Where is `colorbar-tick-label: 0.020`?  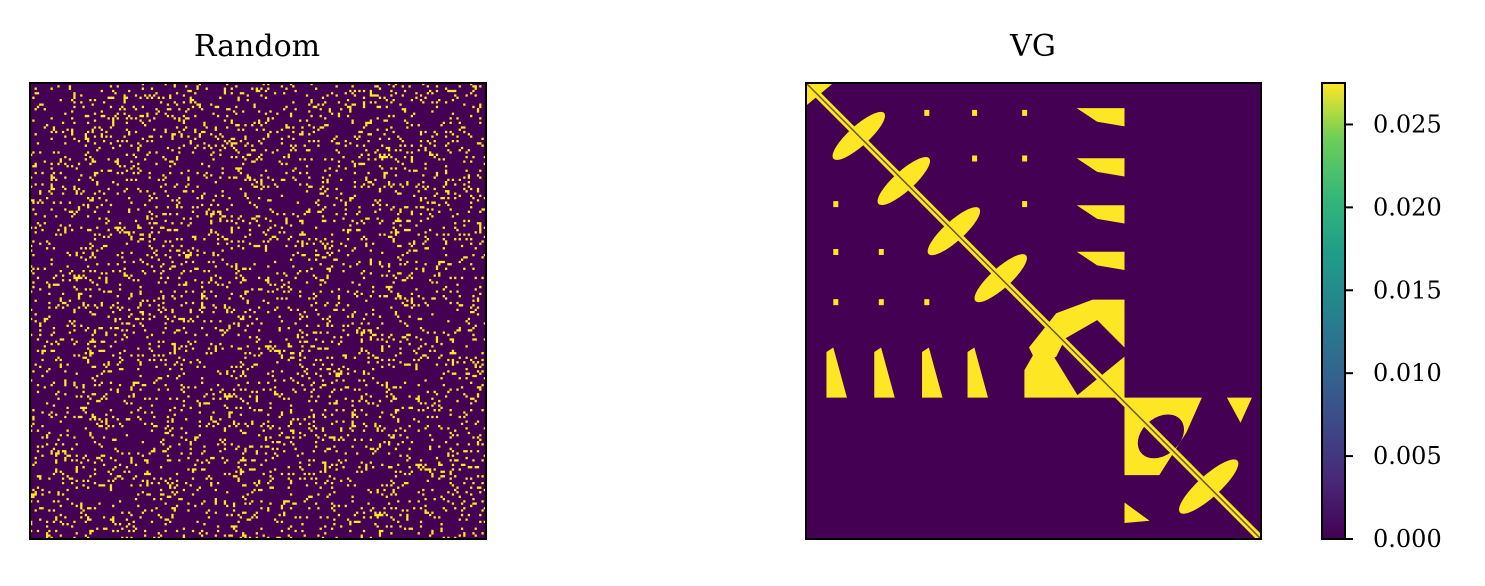
colorbar-tick-label: 0.020 is located at coordinates (1407, 207).